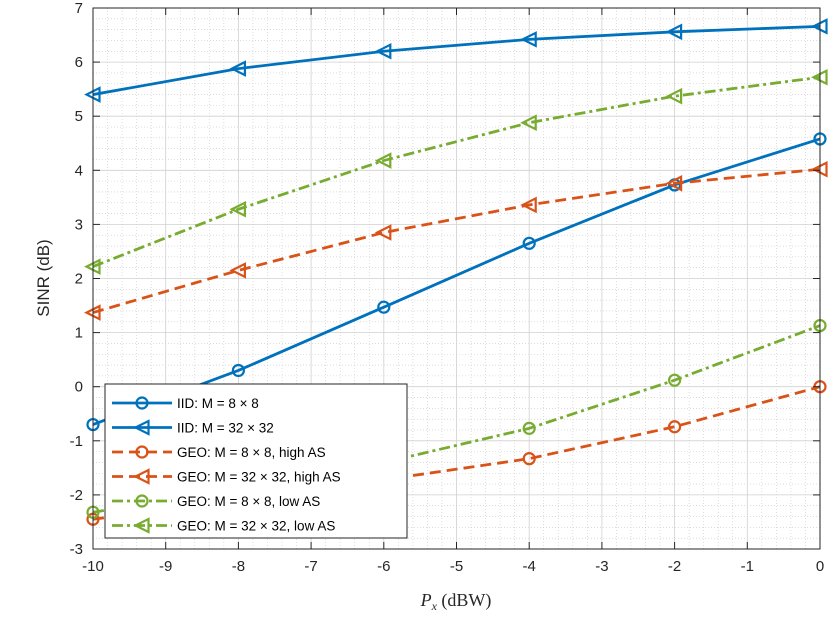 The height and width of the screenshot is (623, 830). What do you see at coordinates (601, 566) in the screenshot?
I see `x-tick-label: -3` at bounding box center [601, 566].